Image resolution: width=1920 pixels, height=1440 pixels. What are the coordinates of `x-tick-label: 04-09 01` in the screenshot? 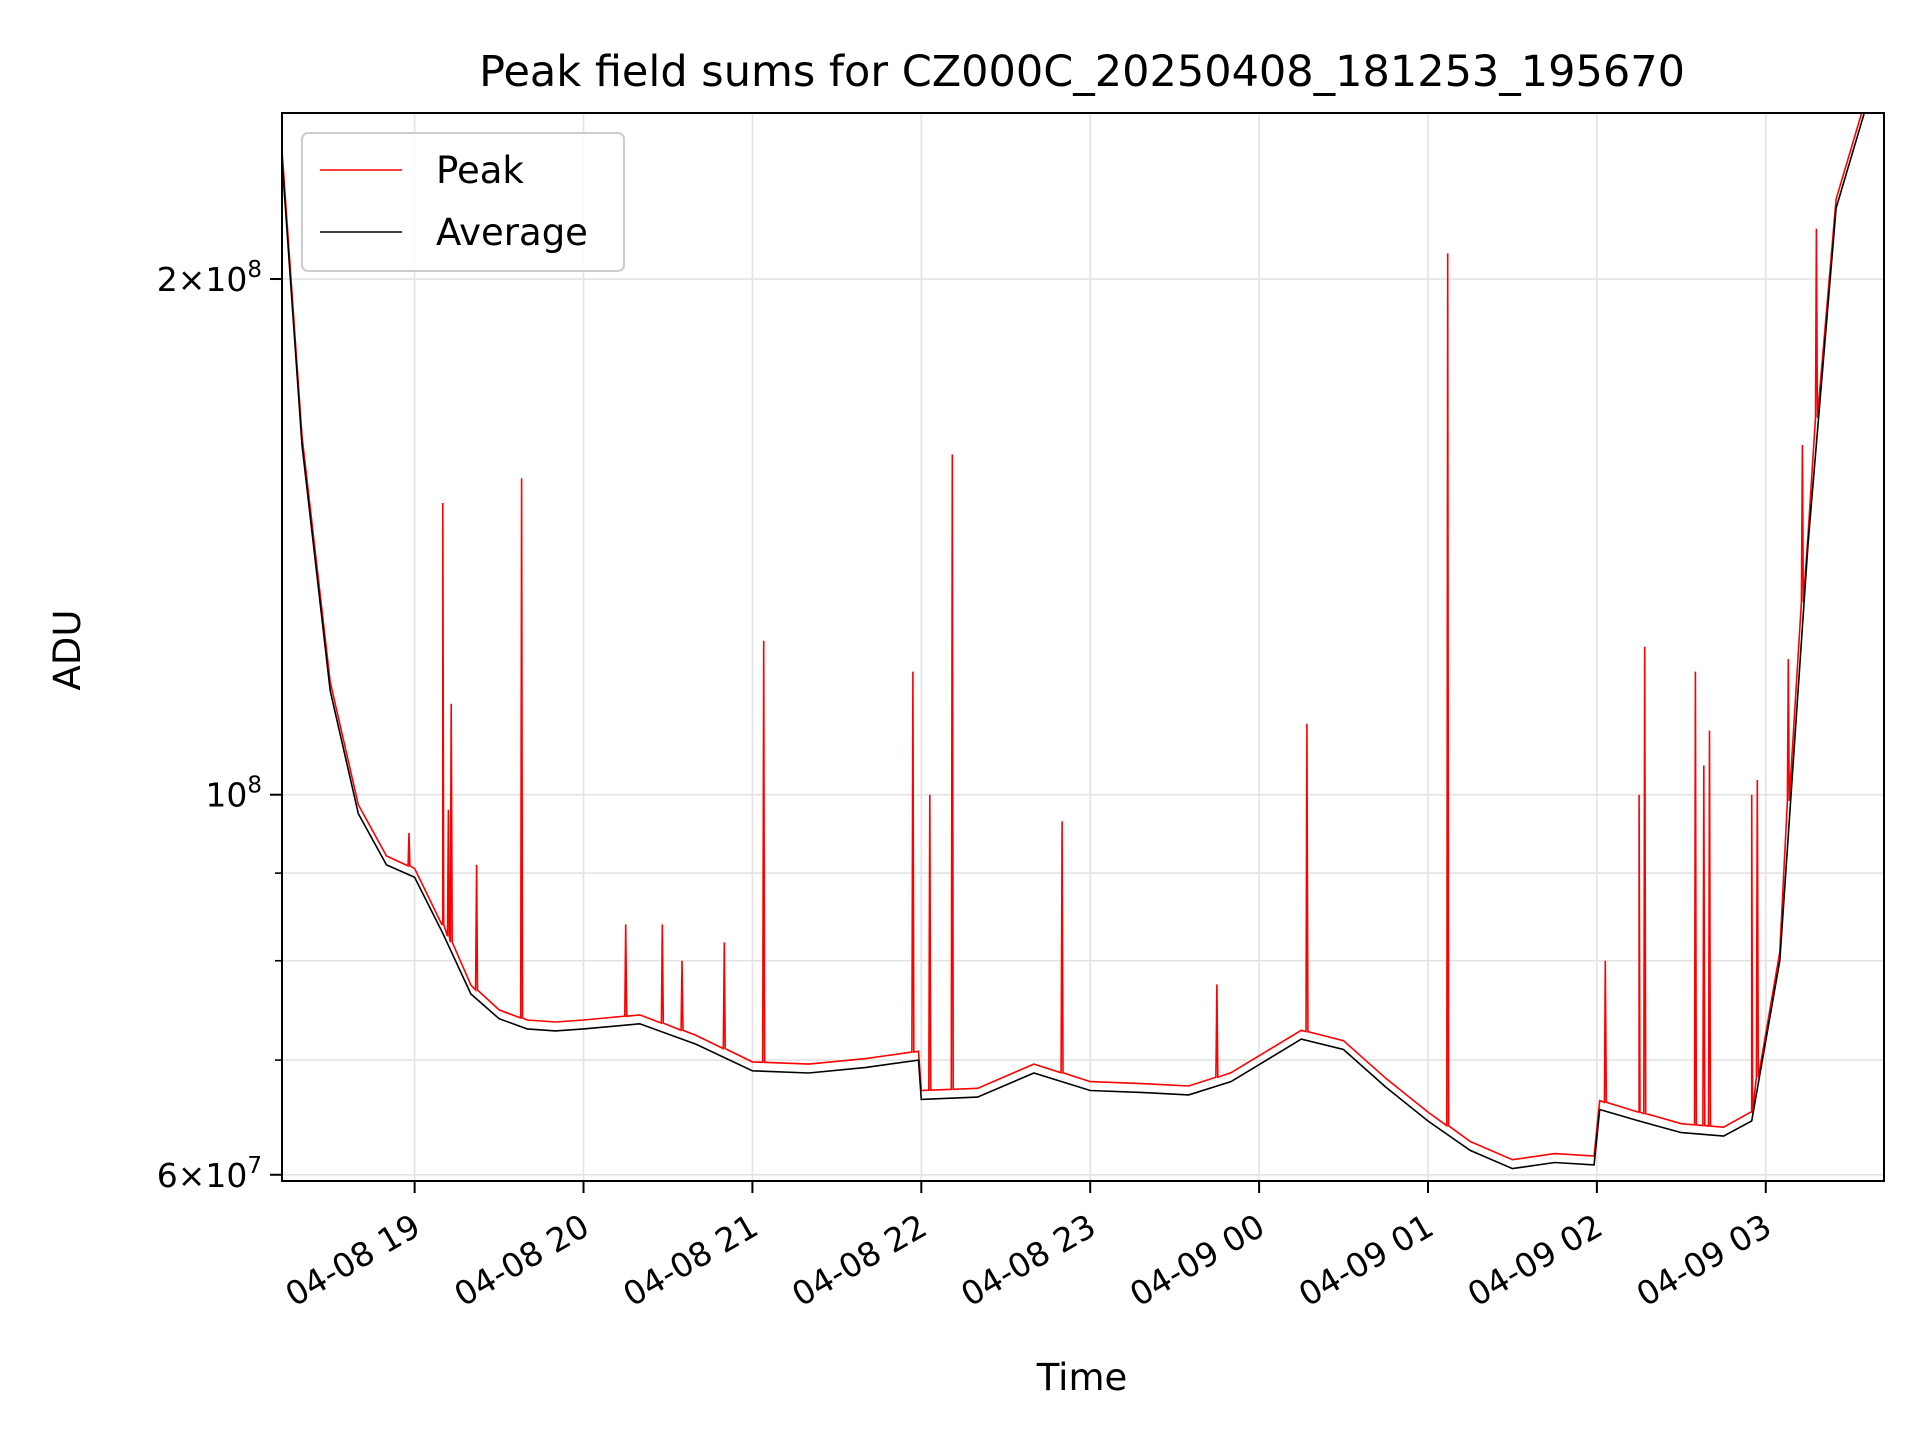 It's located at (1366, 1260).